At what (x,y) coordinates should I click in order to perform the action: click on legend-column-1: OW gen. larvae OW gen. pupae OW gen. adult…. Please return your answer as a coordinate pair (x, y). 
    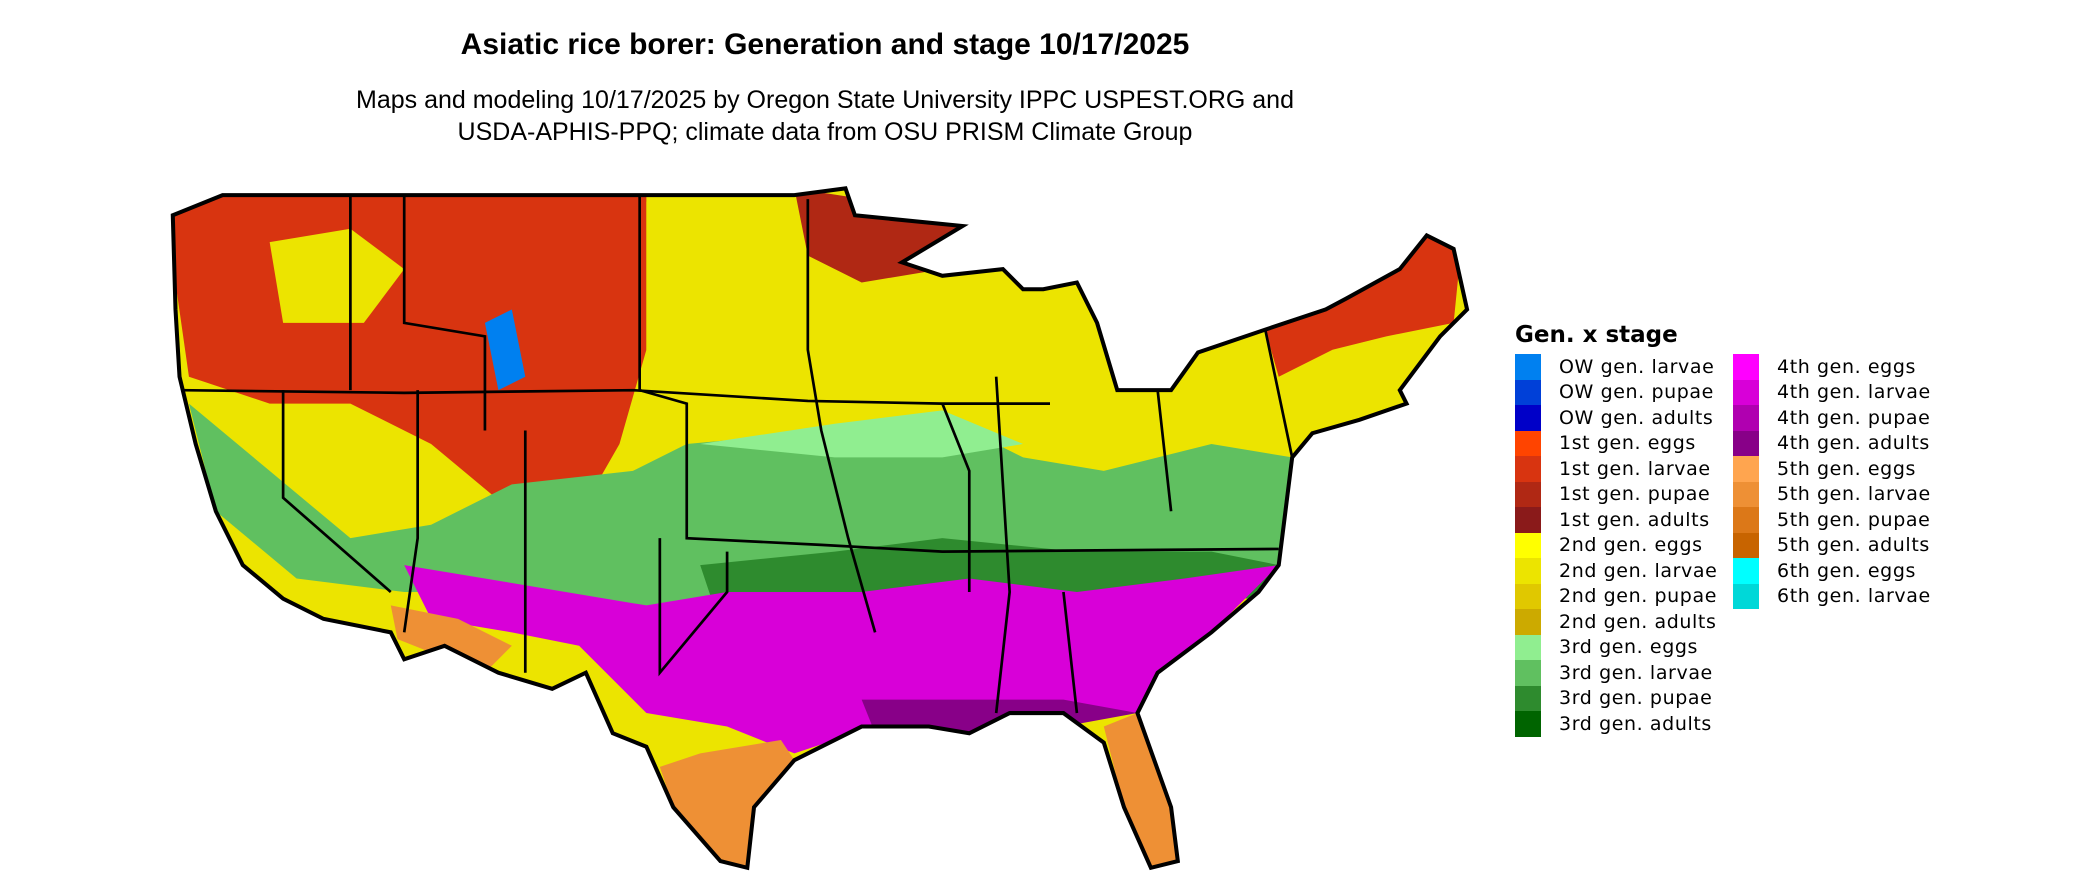
    Looking at the image, I should click on (1624, 545).